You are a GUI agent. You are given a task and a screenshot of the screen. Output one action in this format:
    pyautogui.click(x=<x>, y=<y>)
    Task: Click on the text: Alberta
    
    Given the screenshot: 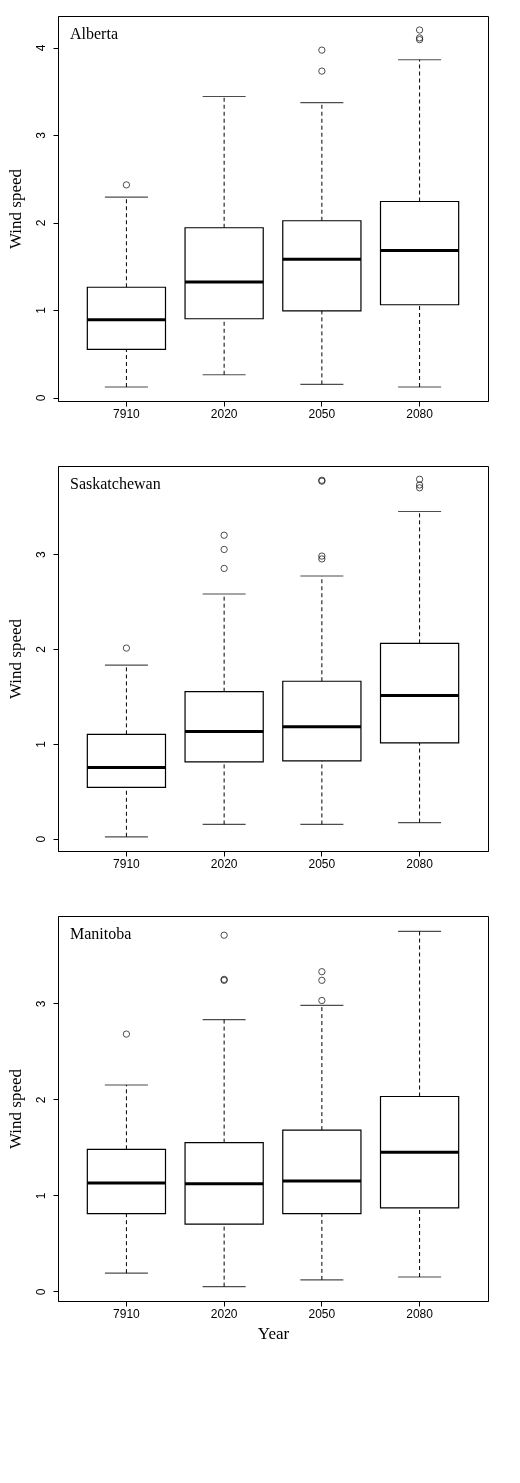 What is the action you would take?
    pyautogui.click(x=94, y=33)
    